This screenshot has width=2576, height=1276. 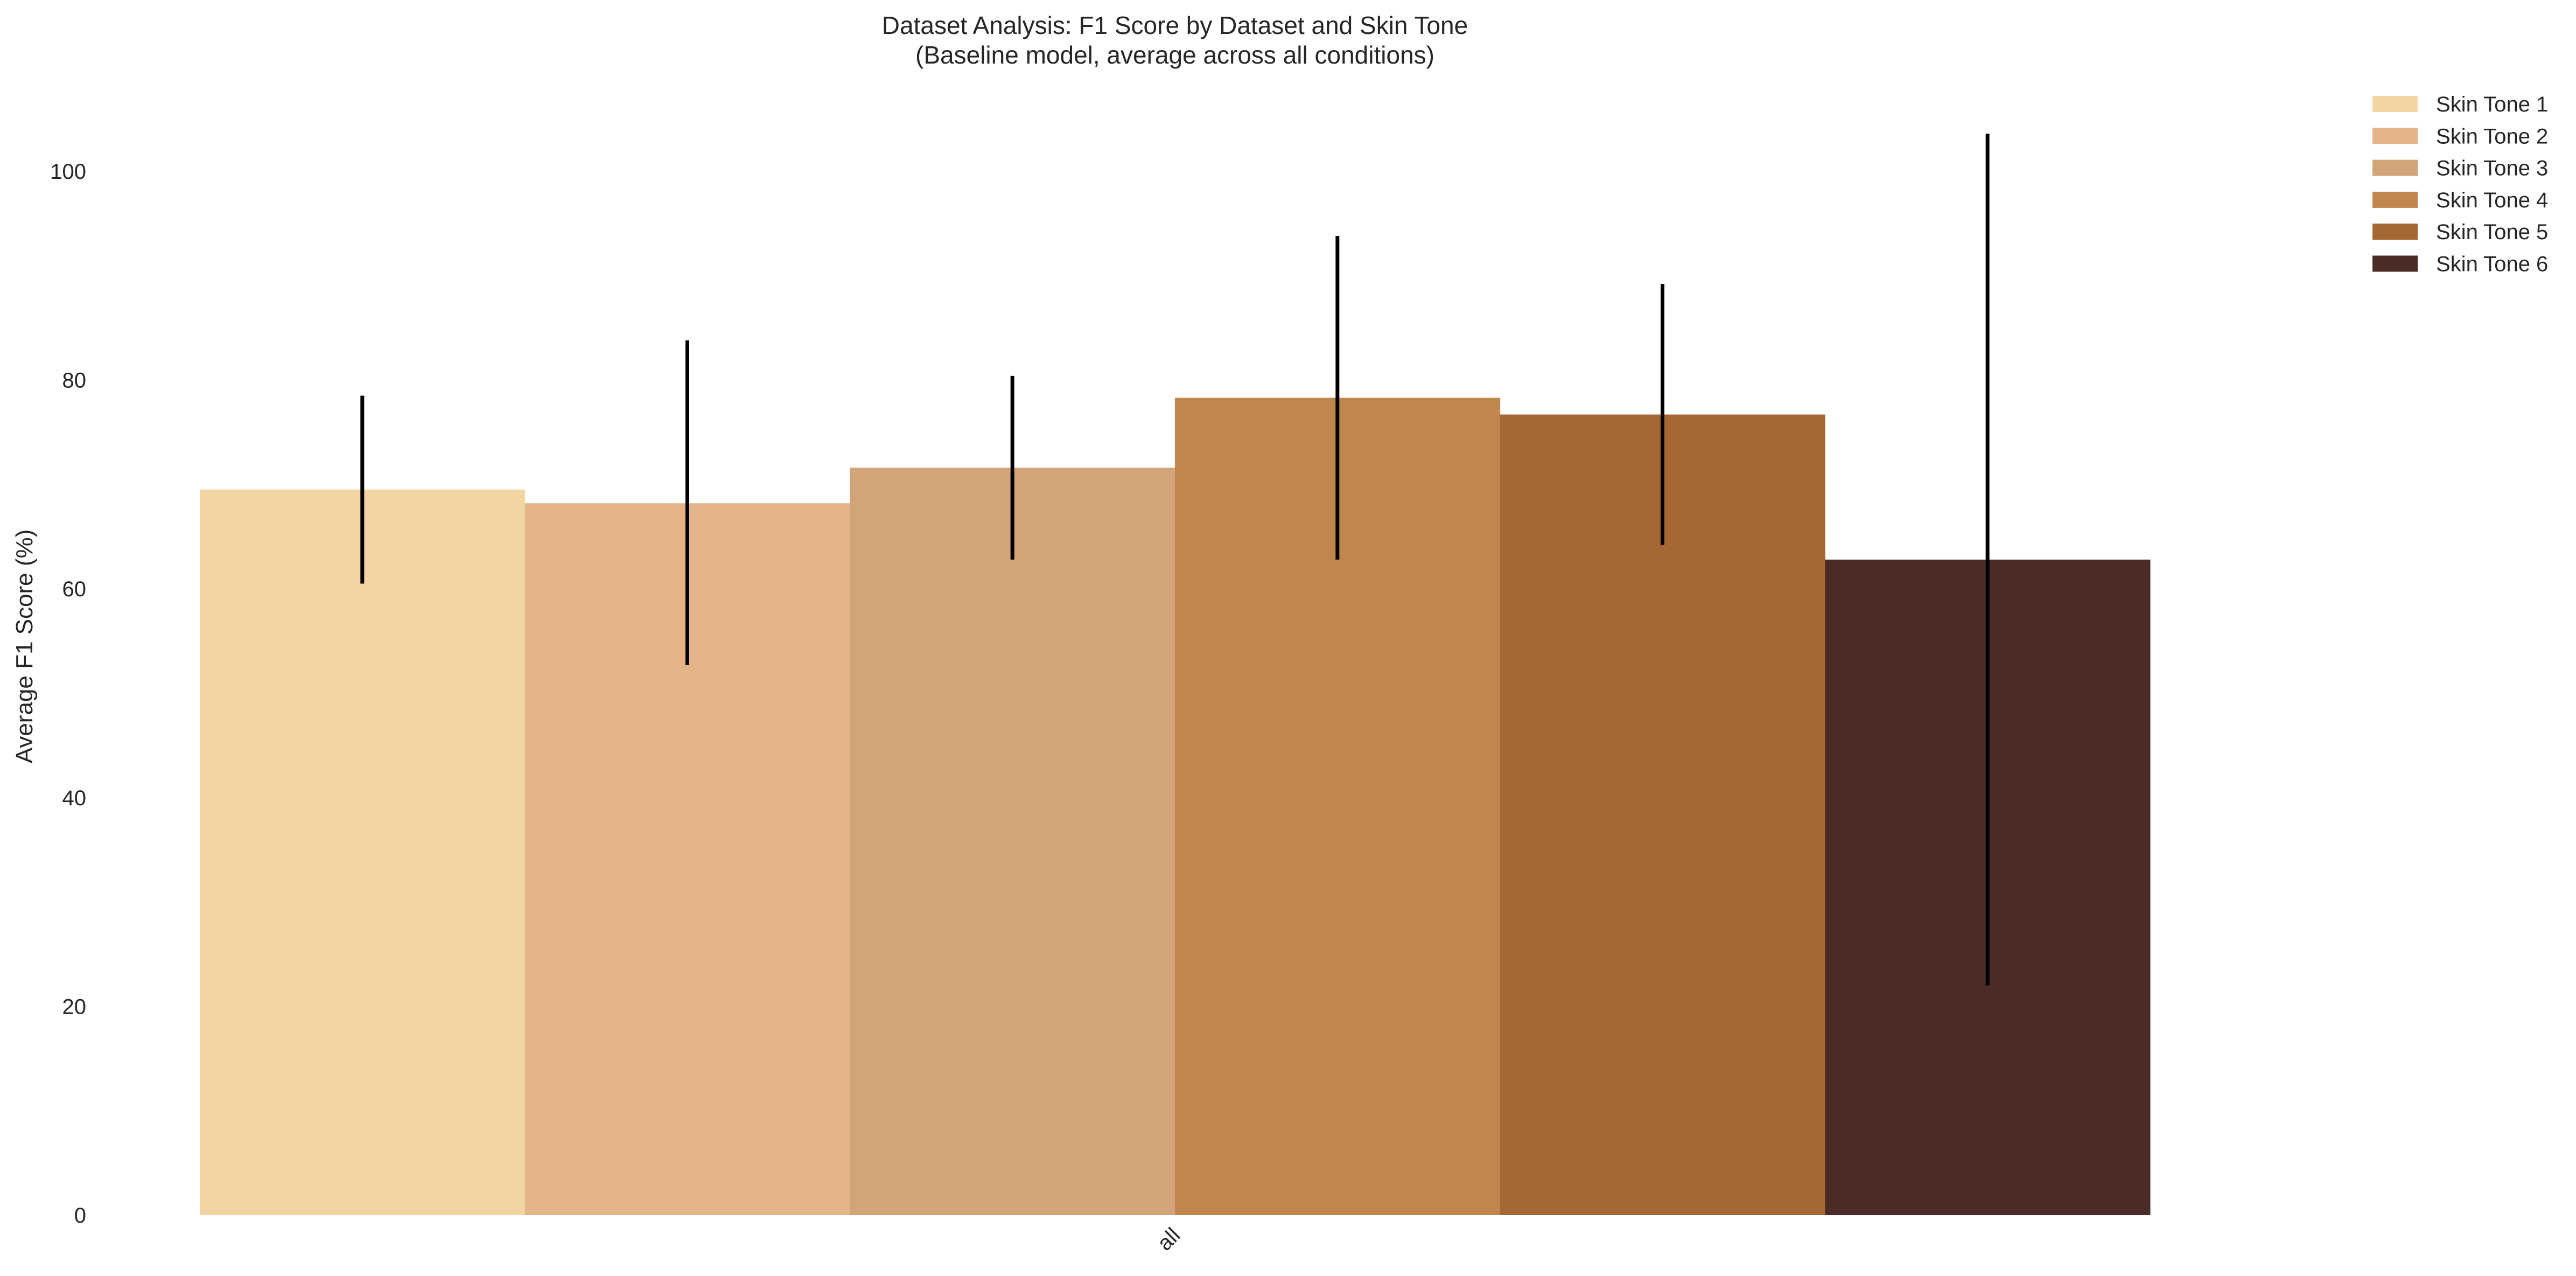 I want to click on y-tick-label: 20, so click(x=74, y=1007).